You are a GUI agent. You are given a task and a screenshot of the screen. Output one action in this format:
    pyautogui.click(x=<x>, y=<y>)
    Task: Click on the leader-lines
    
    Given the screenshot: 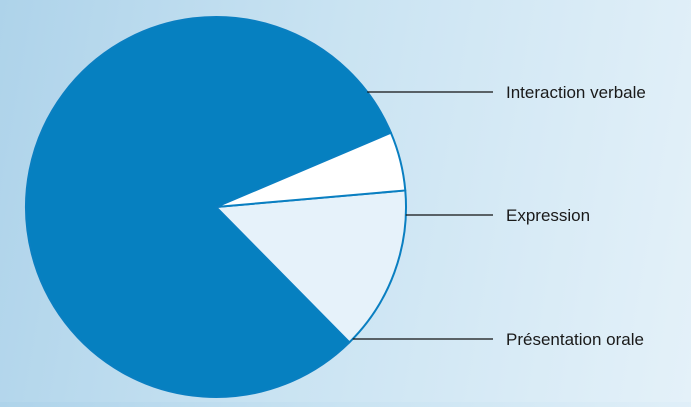 What is the action you would take?
    pyautogui.click(x=422, y=215)
    